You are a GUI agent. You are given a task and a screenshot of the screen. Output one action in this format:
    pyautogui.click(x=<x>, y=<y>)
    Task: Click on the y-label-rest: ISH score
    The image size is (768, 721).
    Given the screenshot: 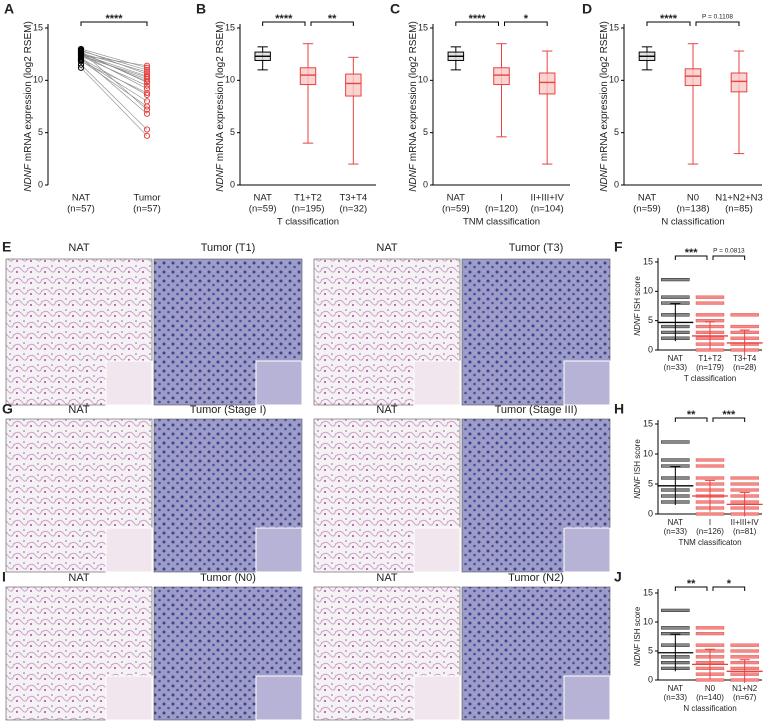 What is the action you would take?
    pyautogui.click(x=637, y=295)
    